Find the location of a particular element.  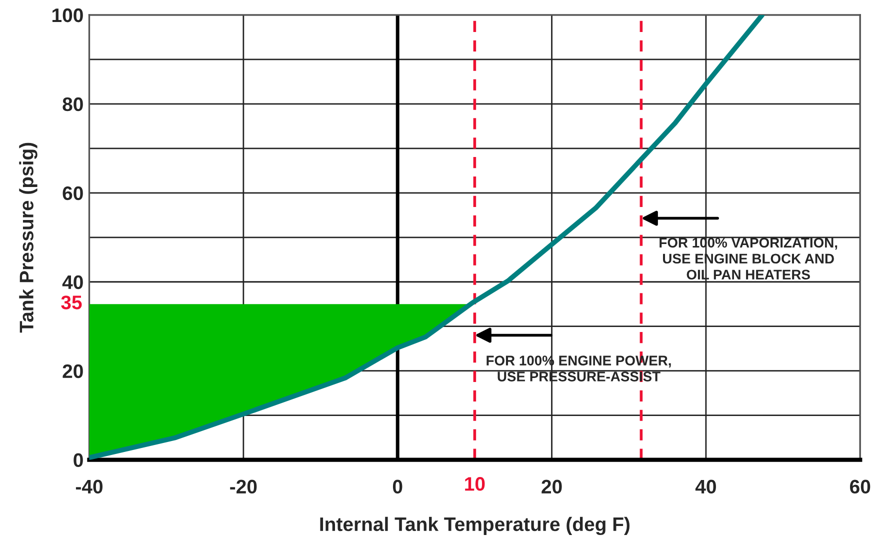

y-tick-label: 0 is located at coordinates (78, 460).